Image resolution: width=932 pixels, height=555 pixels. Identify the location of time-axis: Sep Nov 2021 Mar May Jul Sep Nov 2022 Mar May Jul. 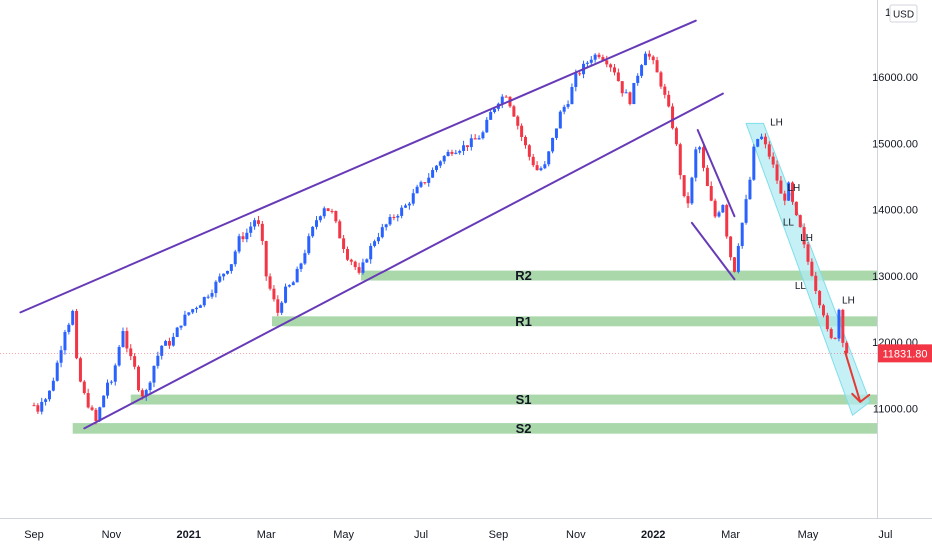
(458, 535).